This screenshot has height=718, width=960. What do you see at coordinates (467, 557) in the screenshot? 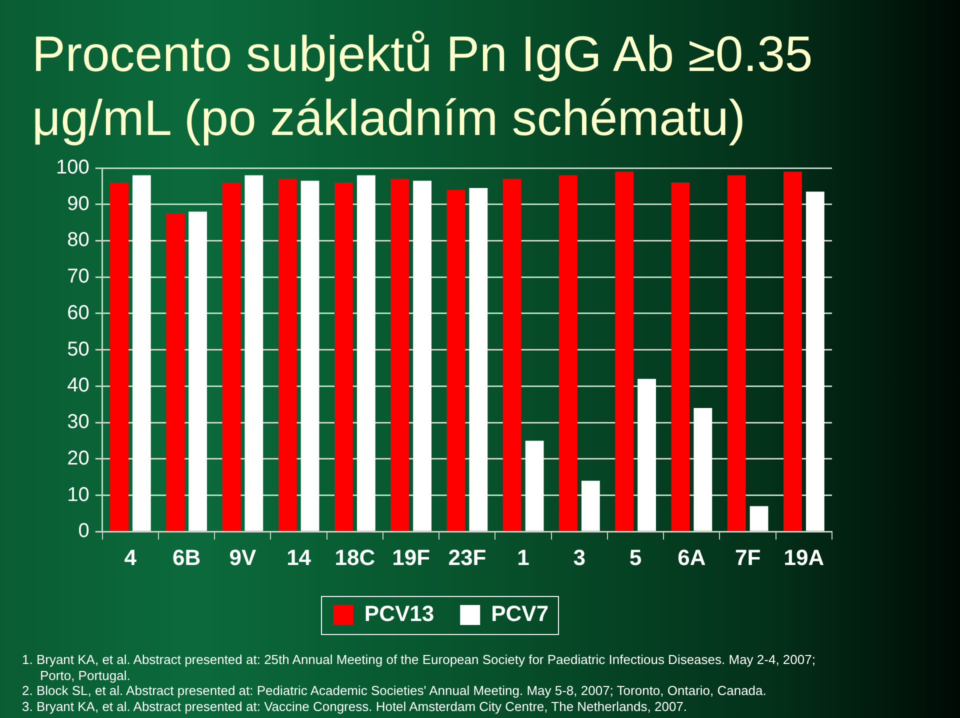
I see `x-tick-label: 23F` at bounding box center [467, 557].